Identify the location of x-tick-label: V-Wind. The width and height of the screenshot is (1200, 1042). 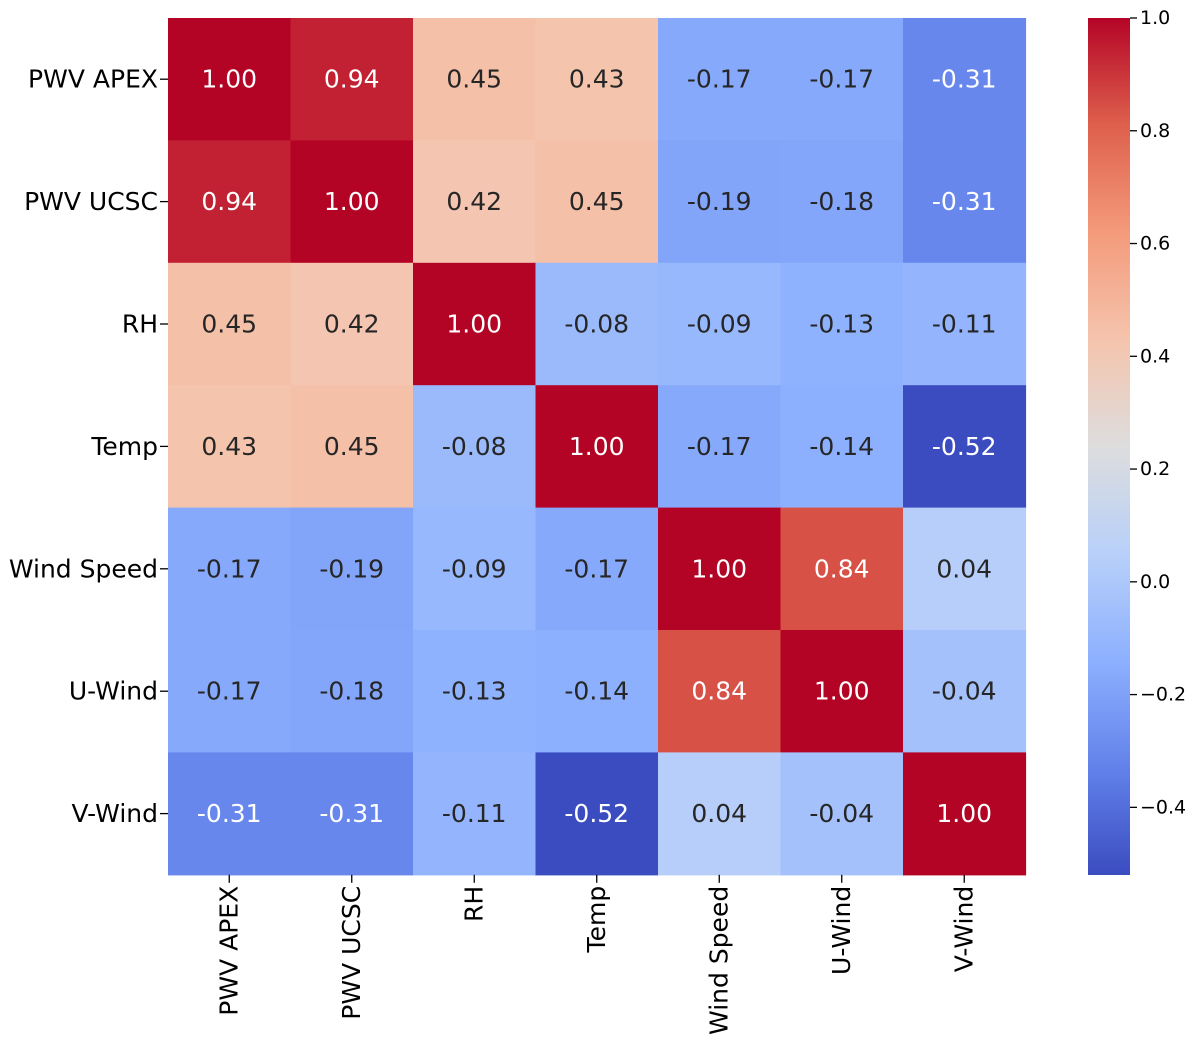
(964, 929).